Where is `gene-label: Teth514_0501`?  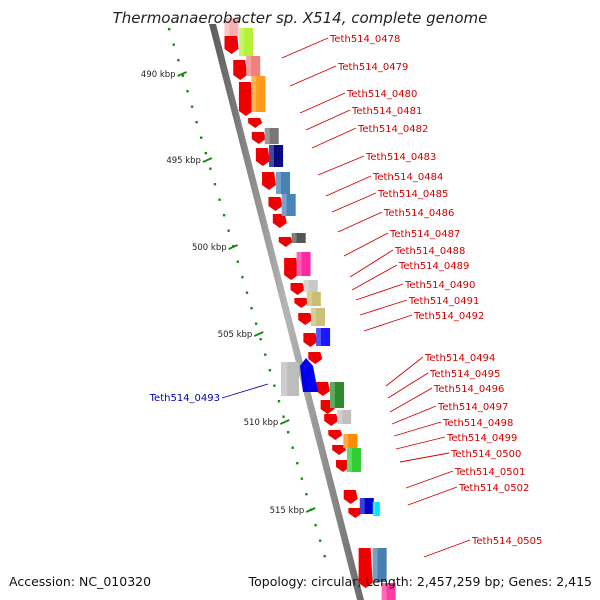 gene-label: Teth514_0501 is located at coordinates (489, 472).